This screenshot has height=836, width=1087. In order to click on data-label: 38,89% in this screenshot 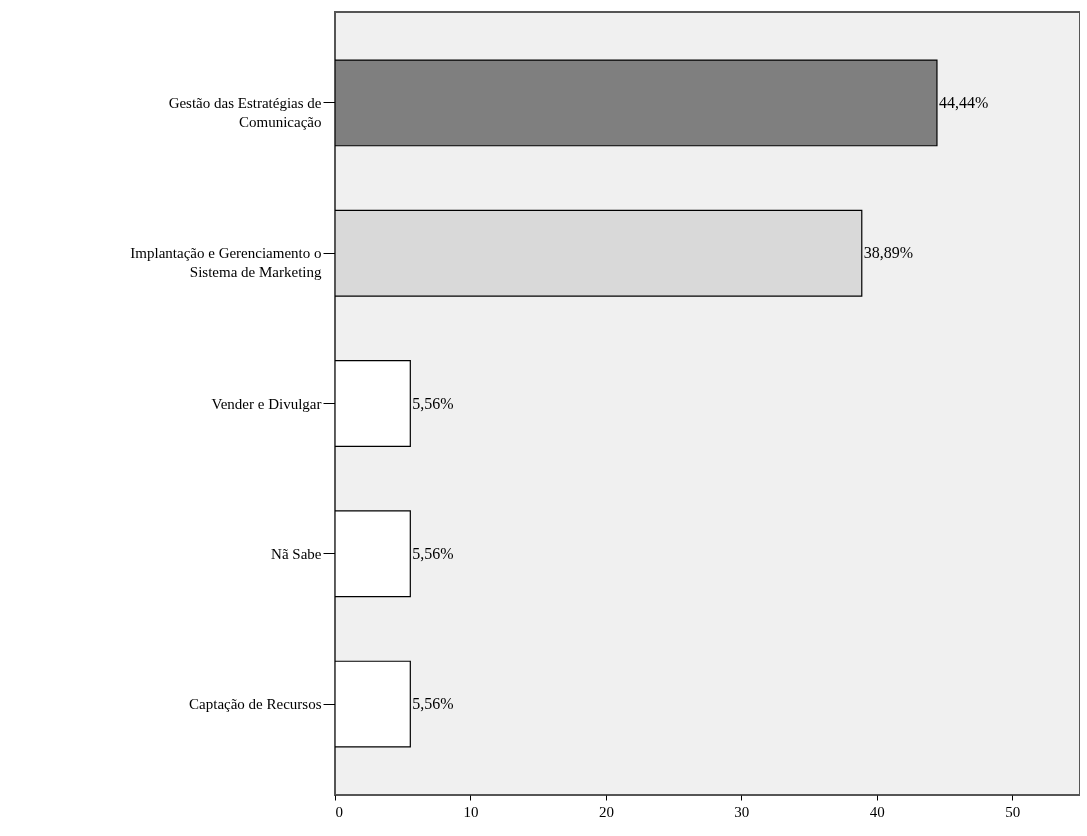, I will do `click(888, 253)`.